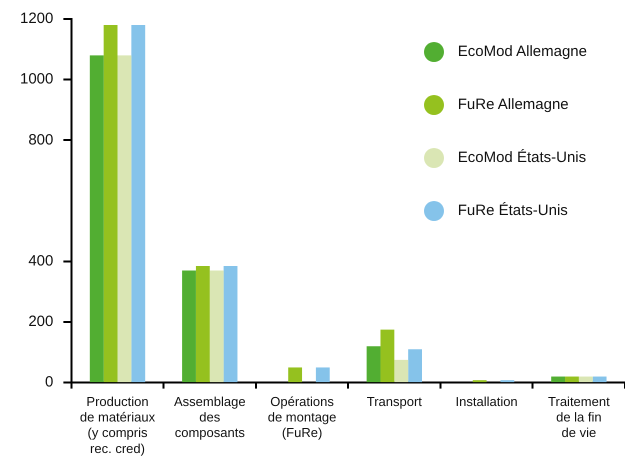 The height and width of the screenshot is (463, 625). Describe the element at coordinates (513, 104) in the screenshot. I see `legend-label: FuRe Allemagne` at that location.